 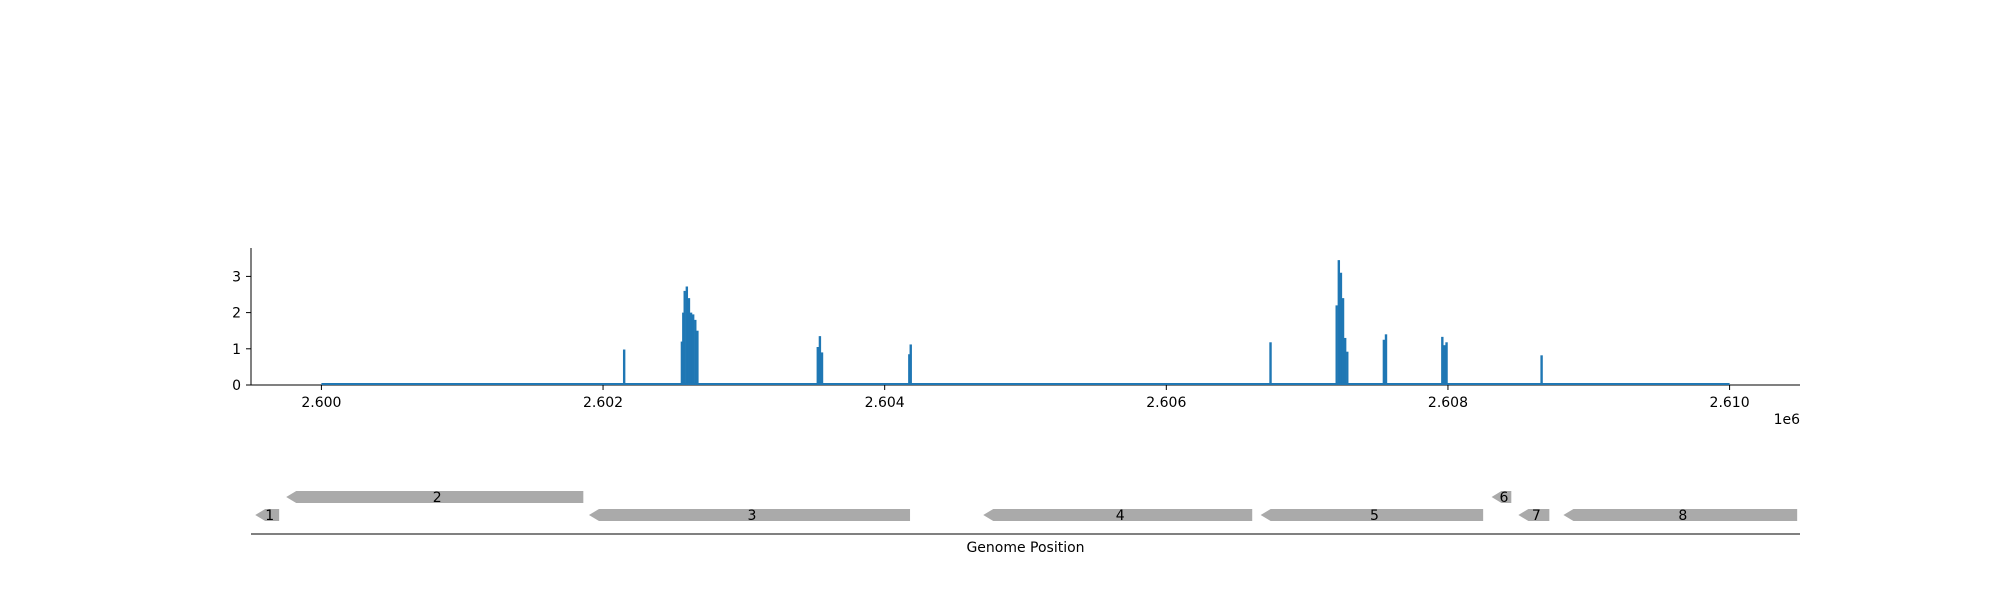 I want to click on gene-label: 4, so click(x=1120, y=516).